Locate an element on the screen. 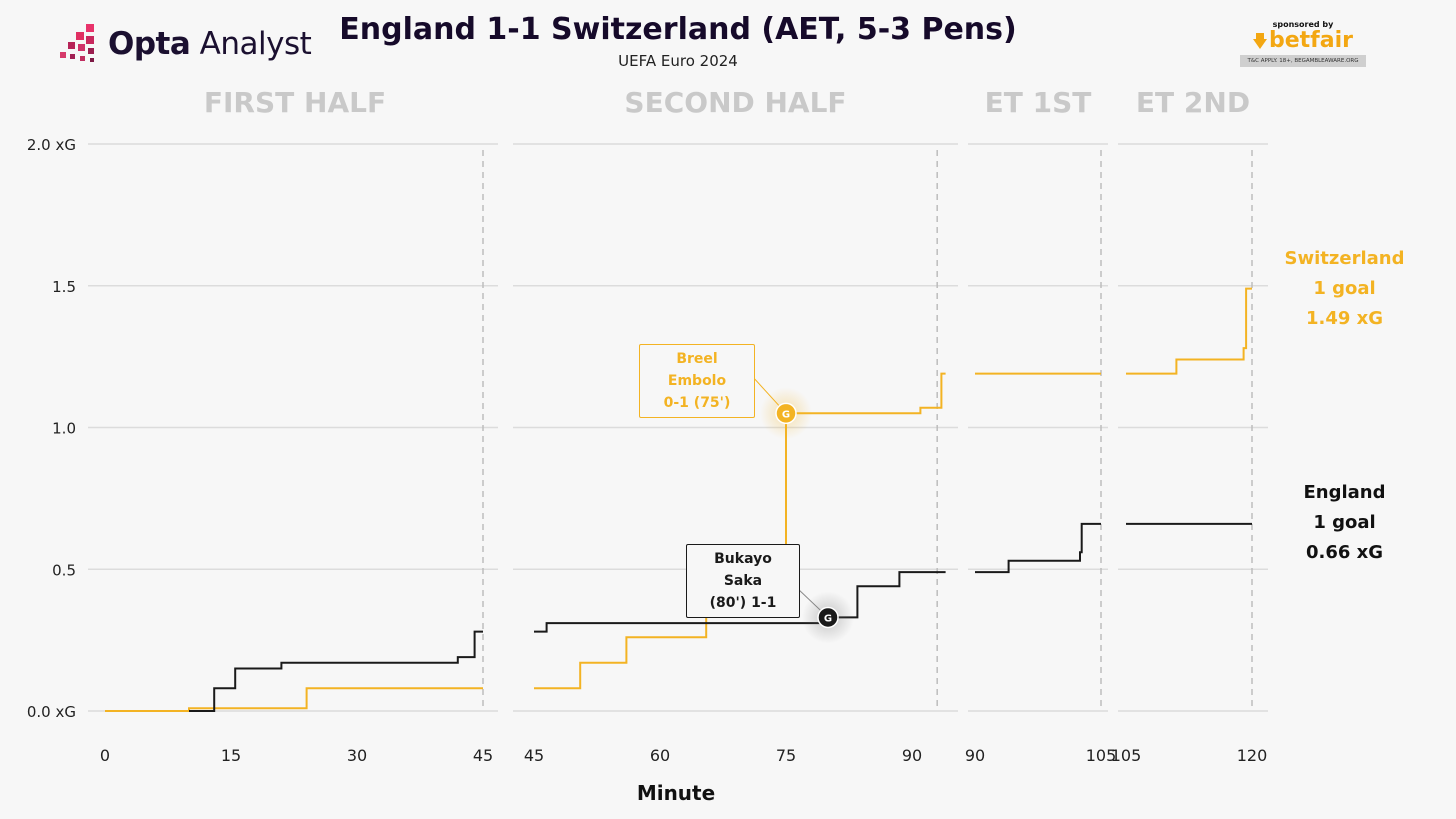 The image size is (1456, 819). period-label-3: ET 1ST is located at coordinates (1038, 102).